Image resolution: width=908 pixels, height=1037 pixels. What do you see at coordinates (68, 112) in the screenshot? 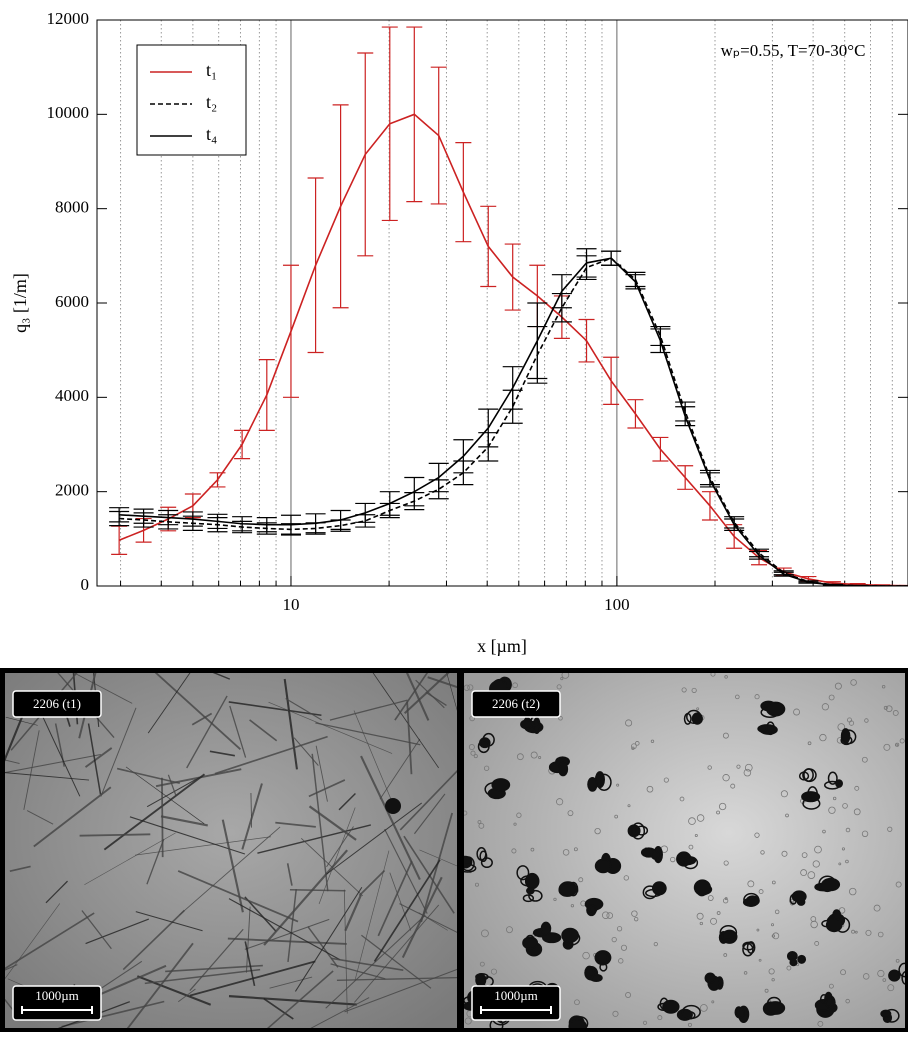
I see `y-tick-label: 10000` at bounding box center [68, 112].